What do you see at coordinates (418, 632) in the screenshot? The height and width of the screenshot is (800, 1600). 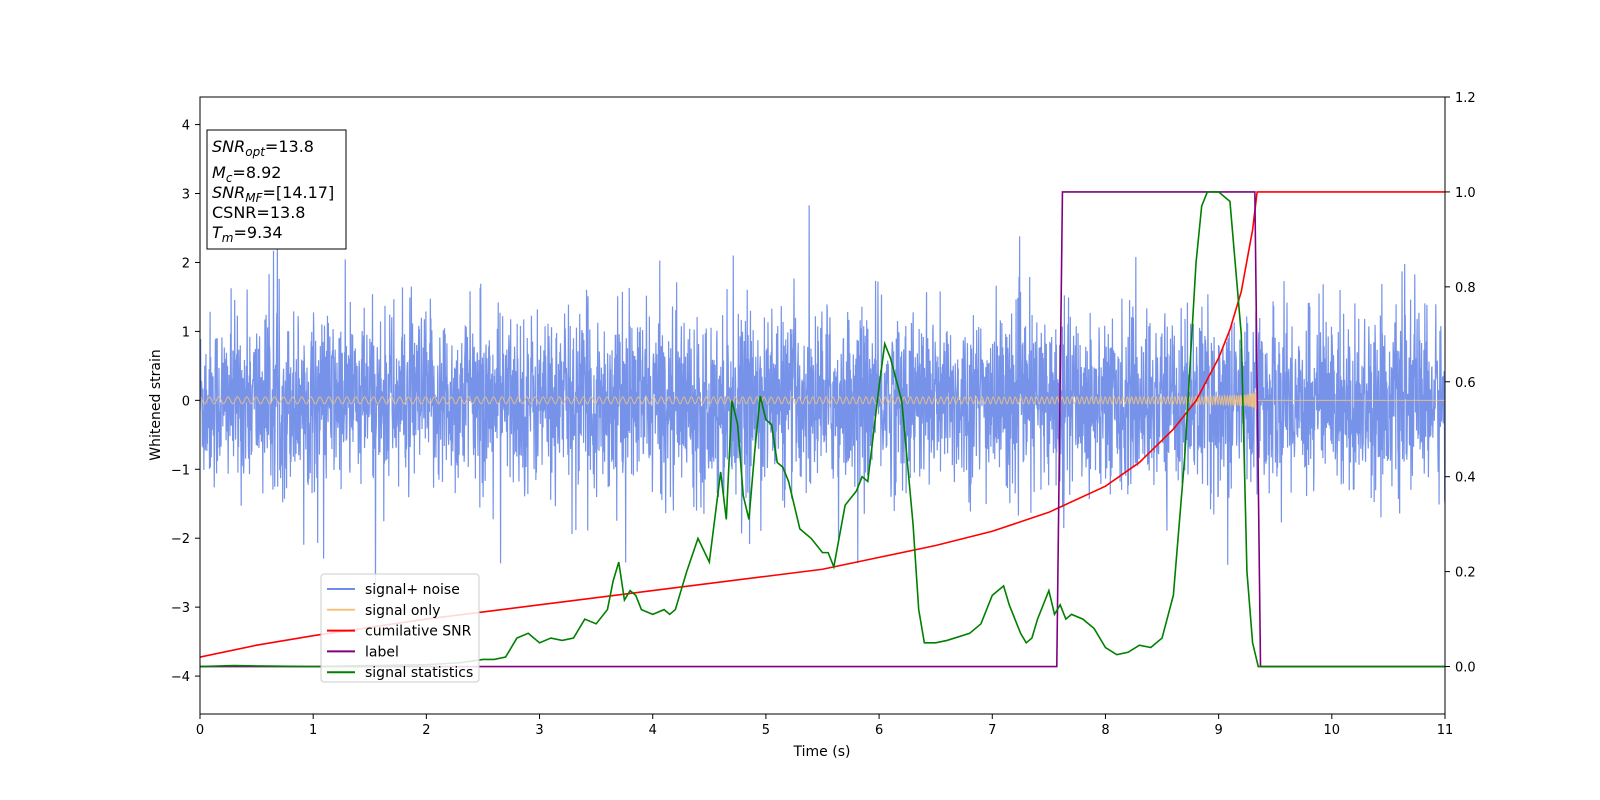 I see `legend-label: cumilative SNR` at bounding box center [418, 632].